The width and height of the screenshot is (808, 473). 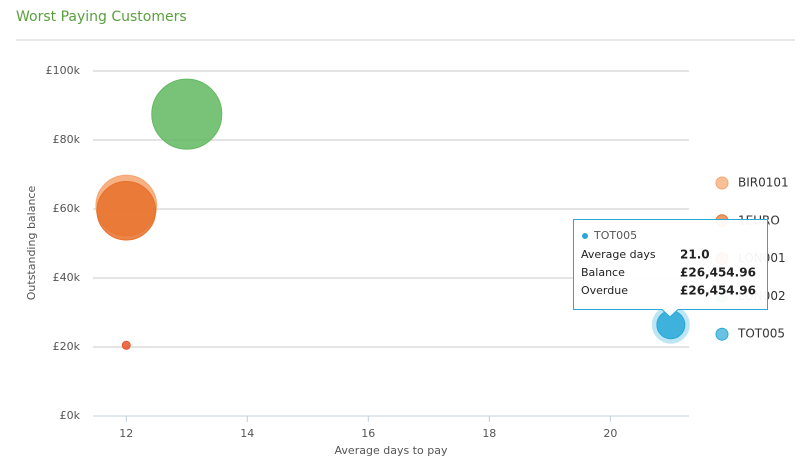 What do you see at coordinates (585, 236) in the screenshot?
I see `tooltip-dot` at bounding box center [585, 236].